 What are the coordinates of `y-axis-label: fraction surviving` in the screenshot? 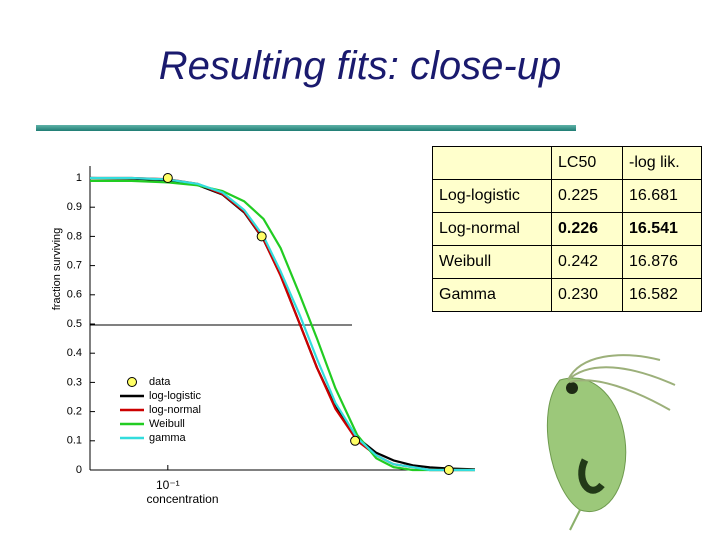 It's located at (57, 269).